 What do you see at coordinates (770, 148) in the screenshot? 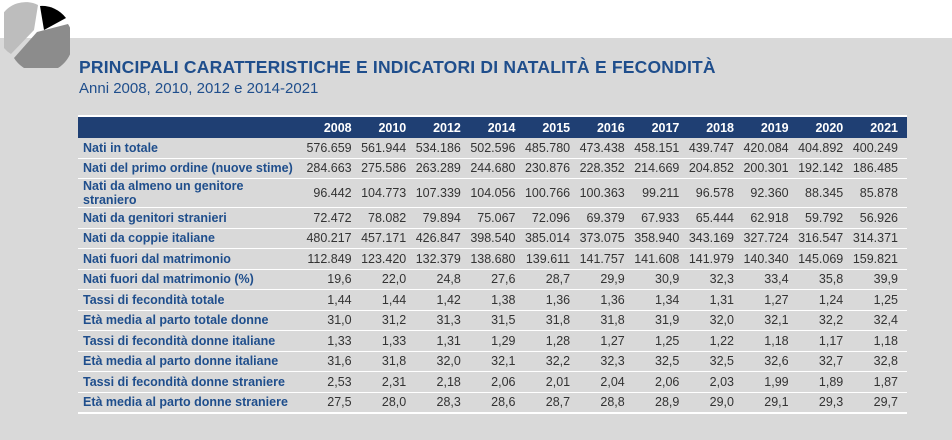
I see `table-cell: 420.084` at bounding box center [770, 148].